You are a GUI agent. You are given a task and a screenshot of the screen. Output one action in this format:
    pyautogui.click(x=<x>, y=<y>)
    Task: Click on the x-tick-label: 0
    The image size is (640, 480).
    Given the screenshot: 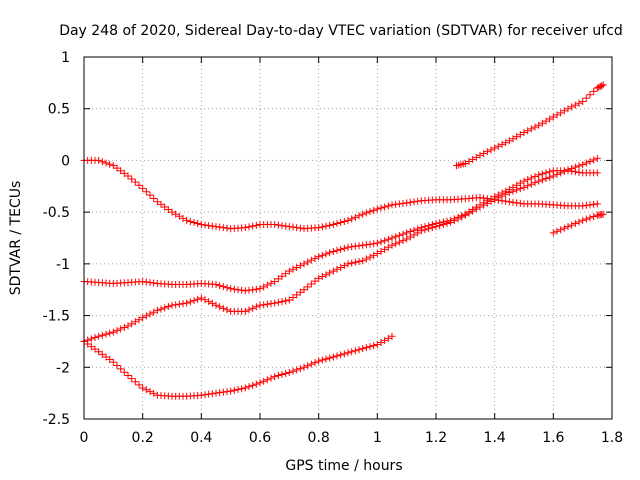 What is the action you would take?
    pyautogui.click(x=84, y=438)
    